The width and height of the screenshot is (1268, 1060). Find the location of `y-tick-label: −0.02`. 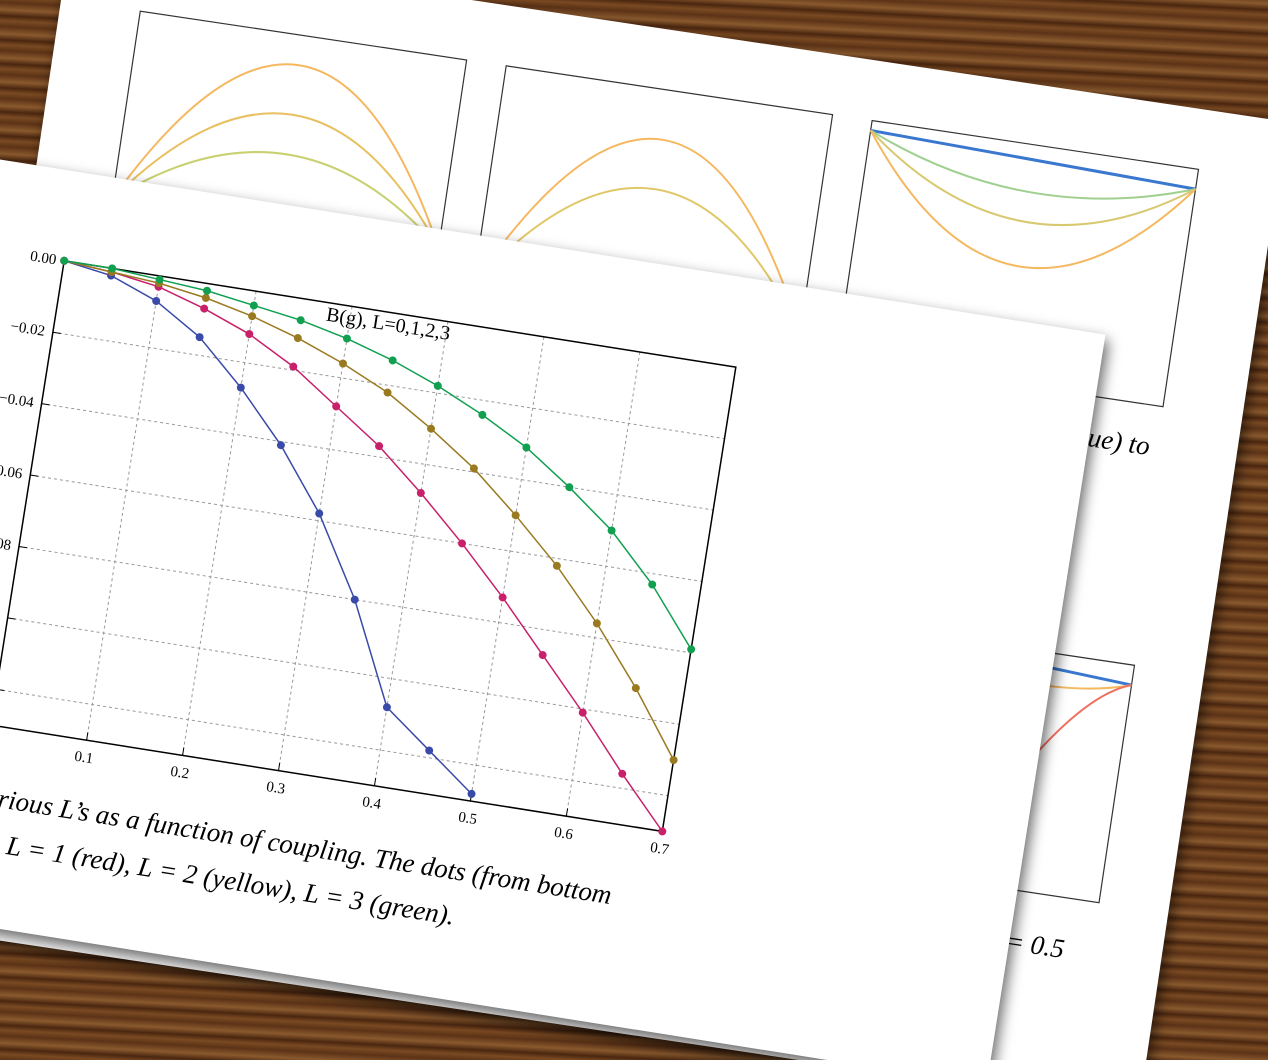

y-tick-label: −0.02 is located at coordinates (27, 329).